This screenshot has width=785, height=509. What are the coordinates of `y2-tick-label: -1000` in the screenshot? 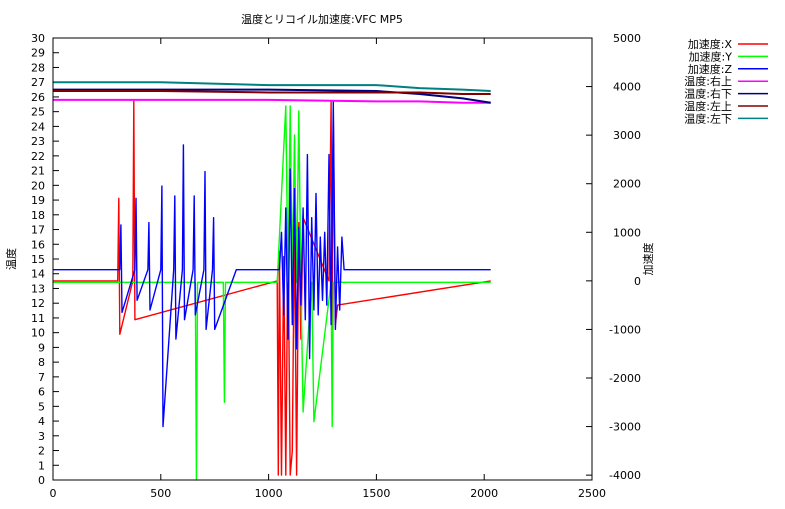 It's located at (625, 329).